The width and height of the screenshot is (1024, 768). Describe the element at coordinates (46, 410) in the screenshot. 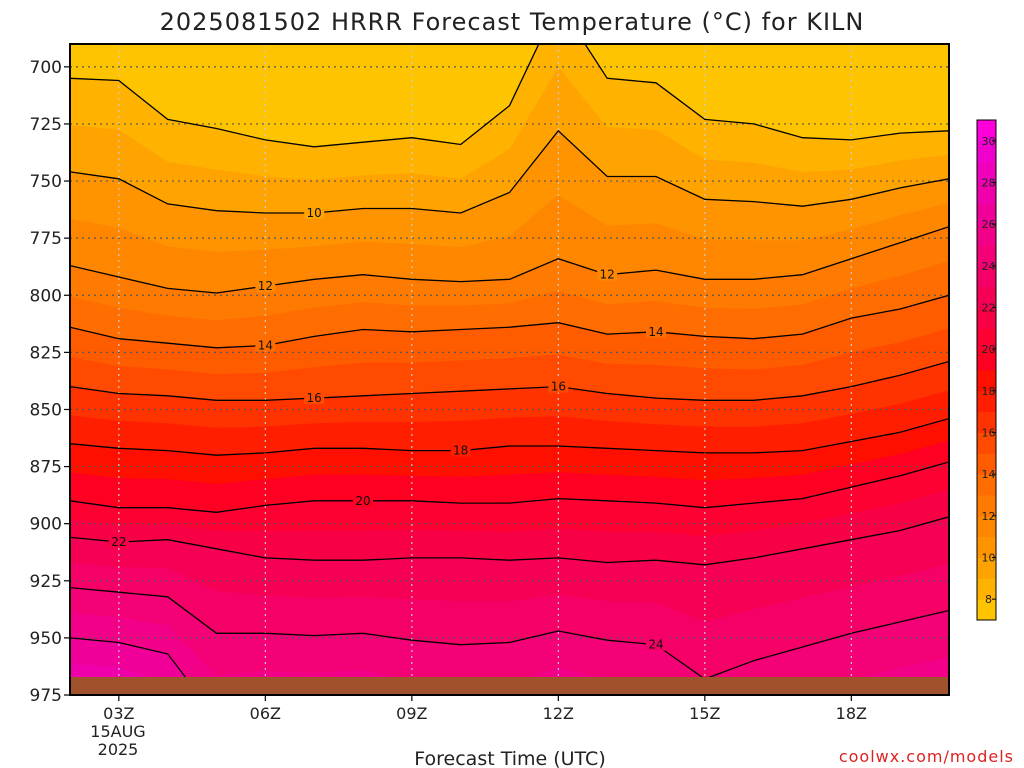

I see `y-tick-label: 850` at that location.